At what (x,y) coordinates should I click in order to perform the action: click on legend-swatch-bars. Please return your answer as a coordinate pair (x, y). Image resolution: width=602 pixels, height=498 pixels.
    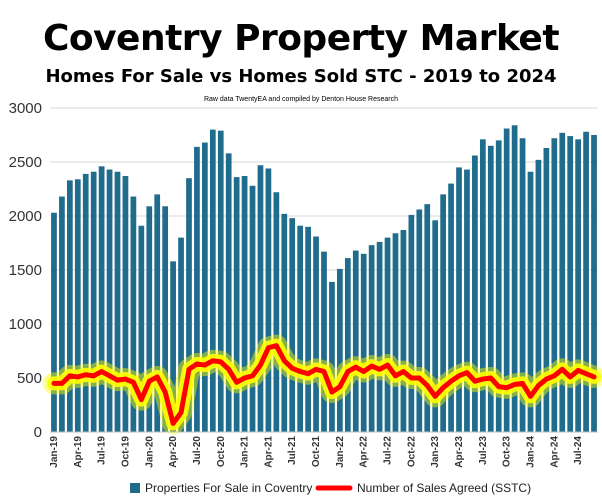
    Looking at the image, I should click on (135, 488).